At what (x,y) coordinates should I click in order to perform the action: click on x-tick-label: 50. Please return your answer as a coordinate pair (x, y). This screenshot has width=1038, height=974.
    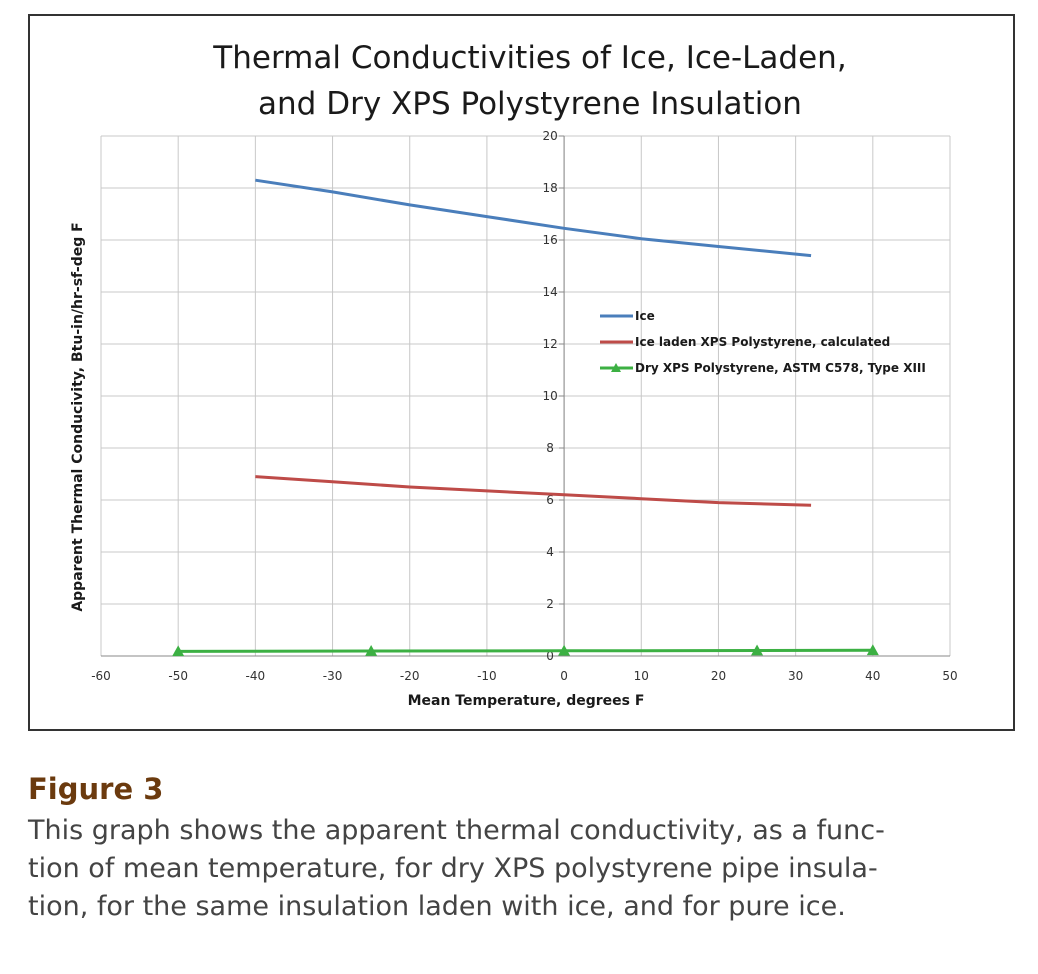
    Looking at the image, I should click on (949, 676).